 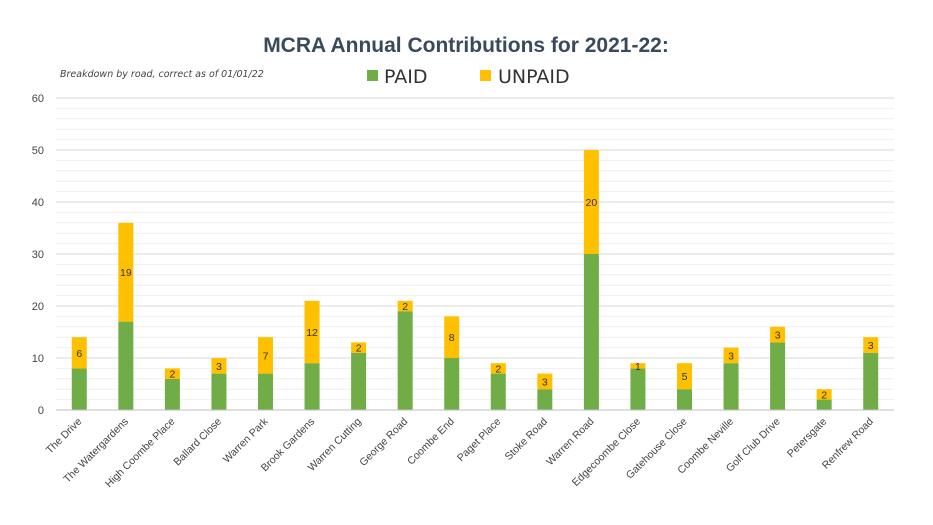 I want to click on data-label-unpaid-stoke-road: 3, so click(x=545, y=382).